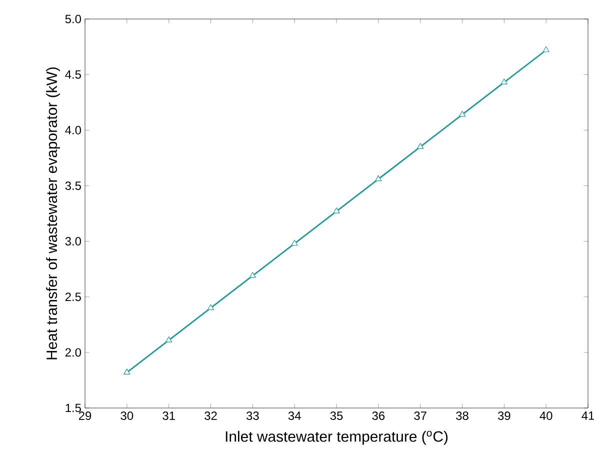 This screenshot has height=468, width=594. I want to click on y-tick-label: 4.5, so click(73, 74).